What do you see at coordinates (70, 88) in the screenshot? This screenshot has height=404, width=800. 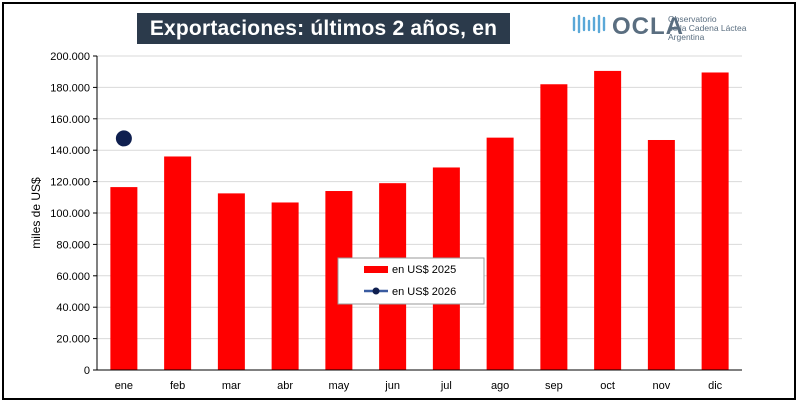 I see `y-tick-label: 180.000` at bounding box center [70, 88].